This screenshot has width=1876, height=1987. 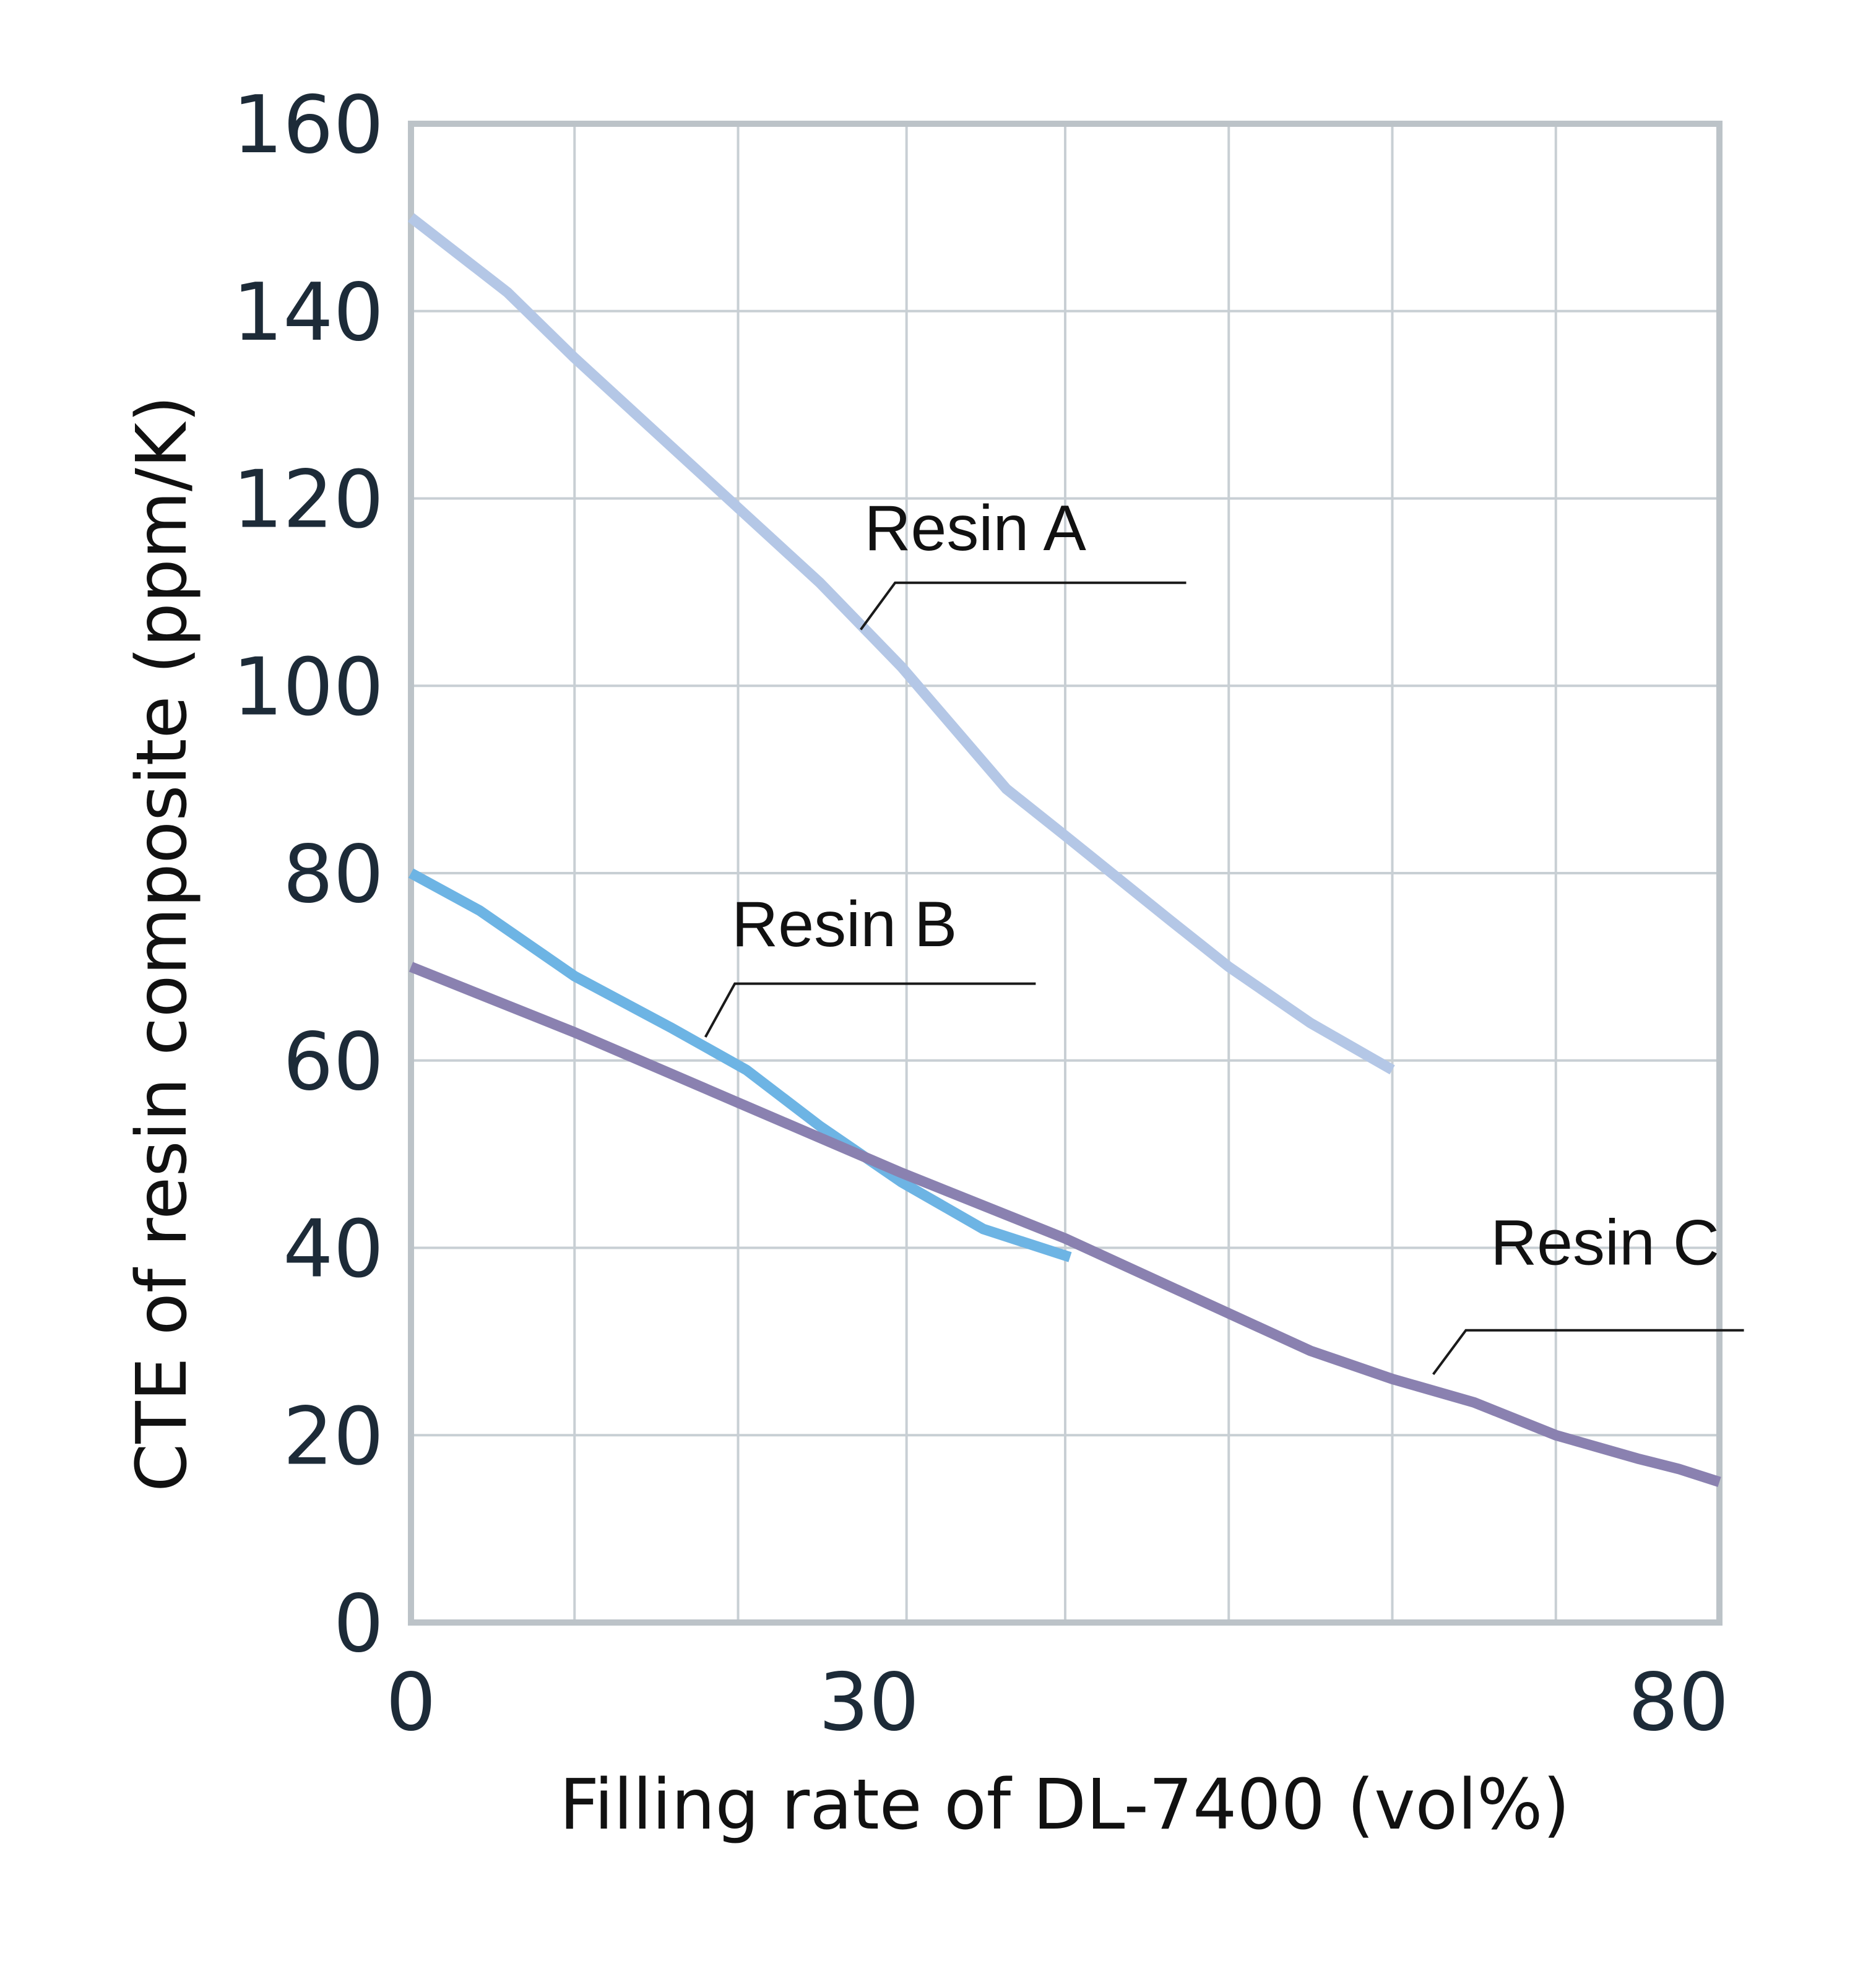 I want to click on series-line-resin-b, so click(x=740, y=1065).